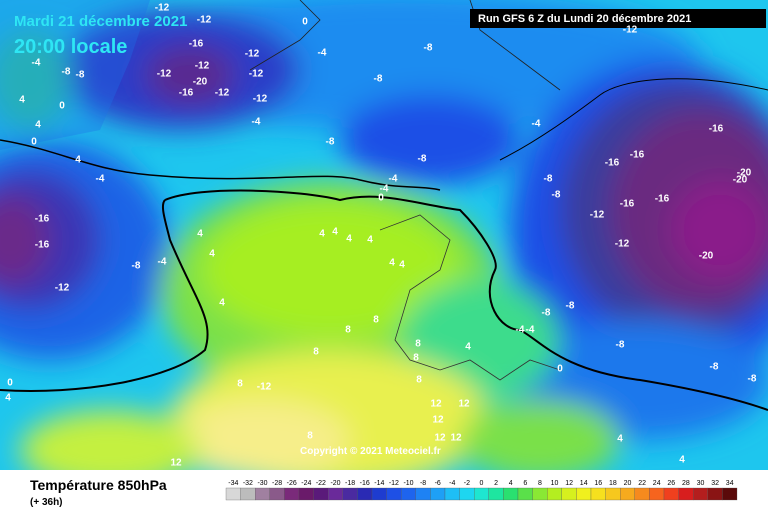 The width and height of the screenshot is (768, 512). Describe the element at coordinates (452, 483) in the screenshot. I see `scale-label: -4` at that location.